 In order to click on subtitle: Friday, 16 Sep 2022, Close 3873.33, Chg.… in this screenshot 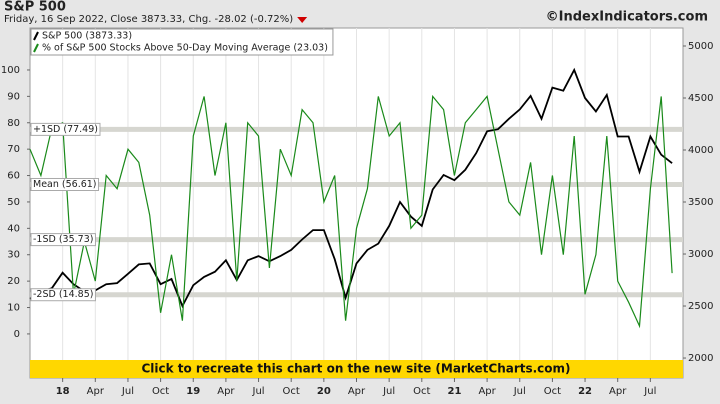, I will do `click(148, 19)`.